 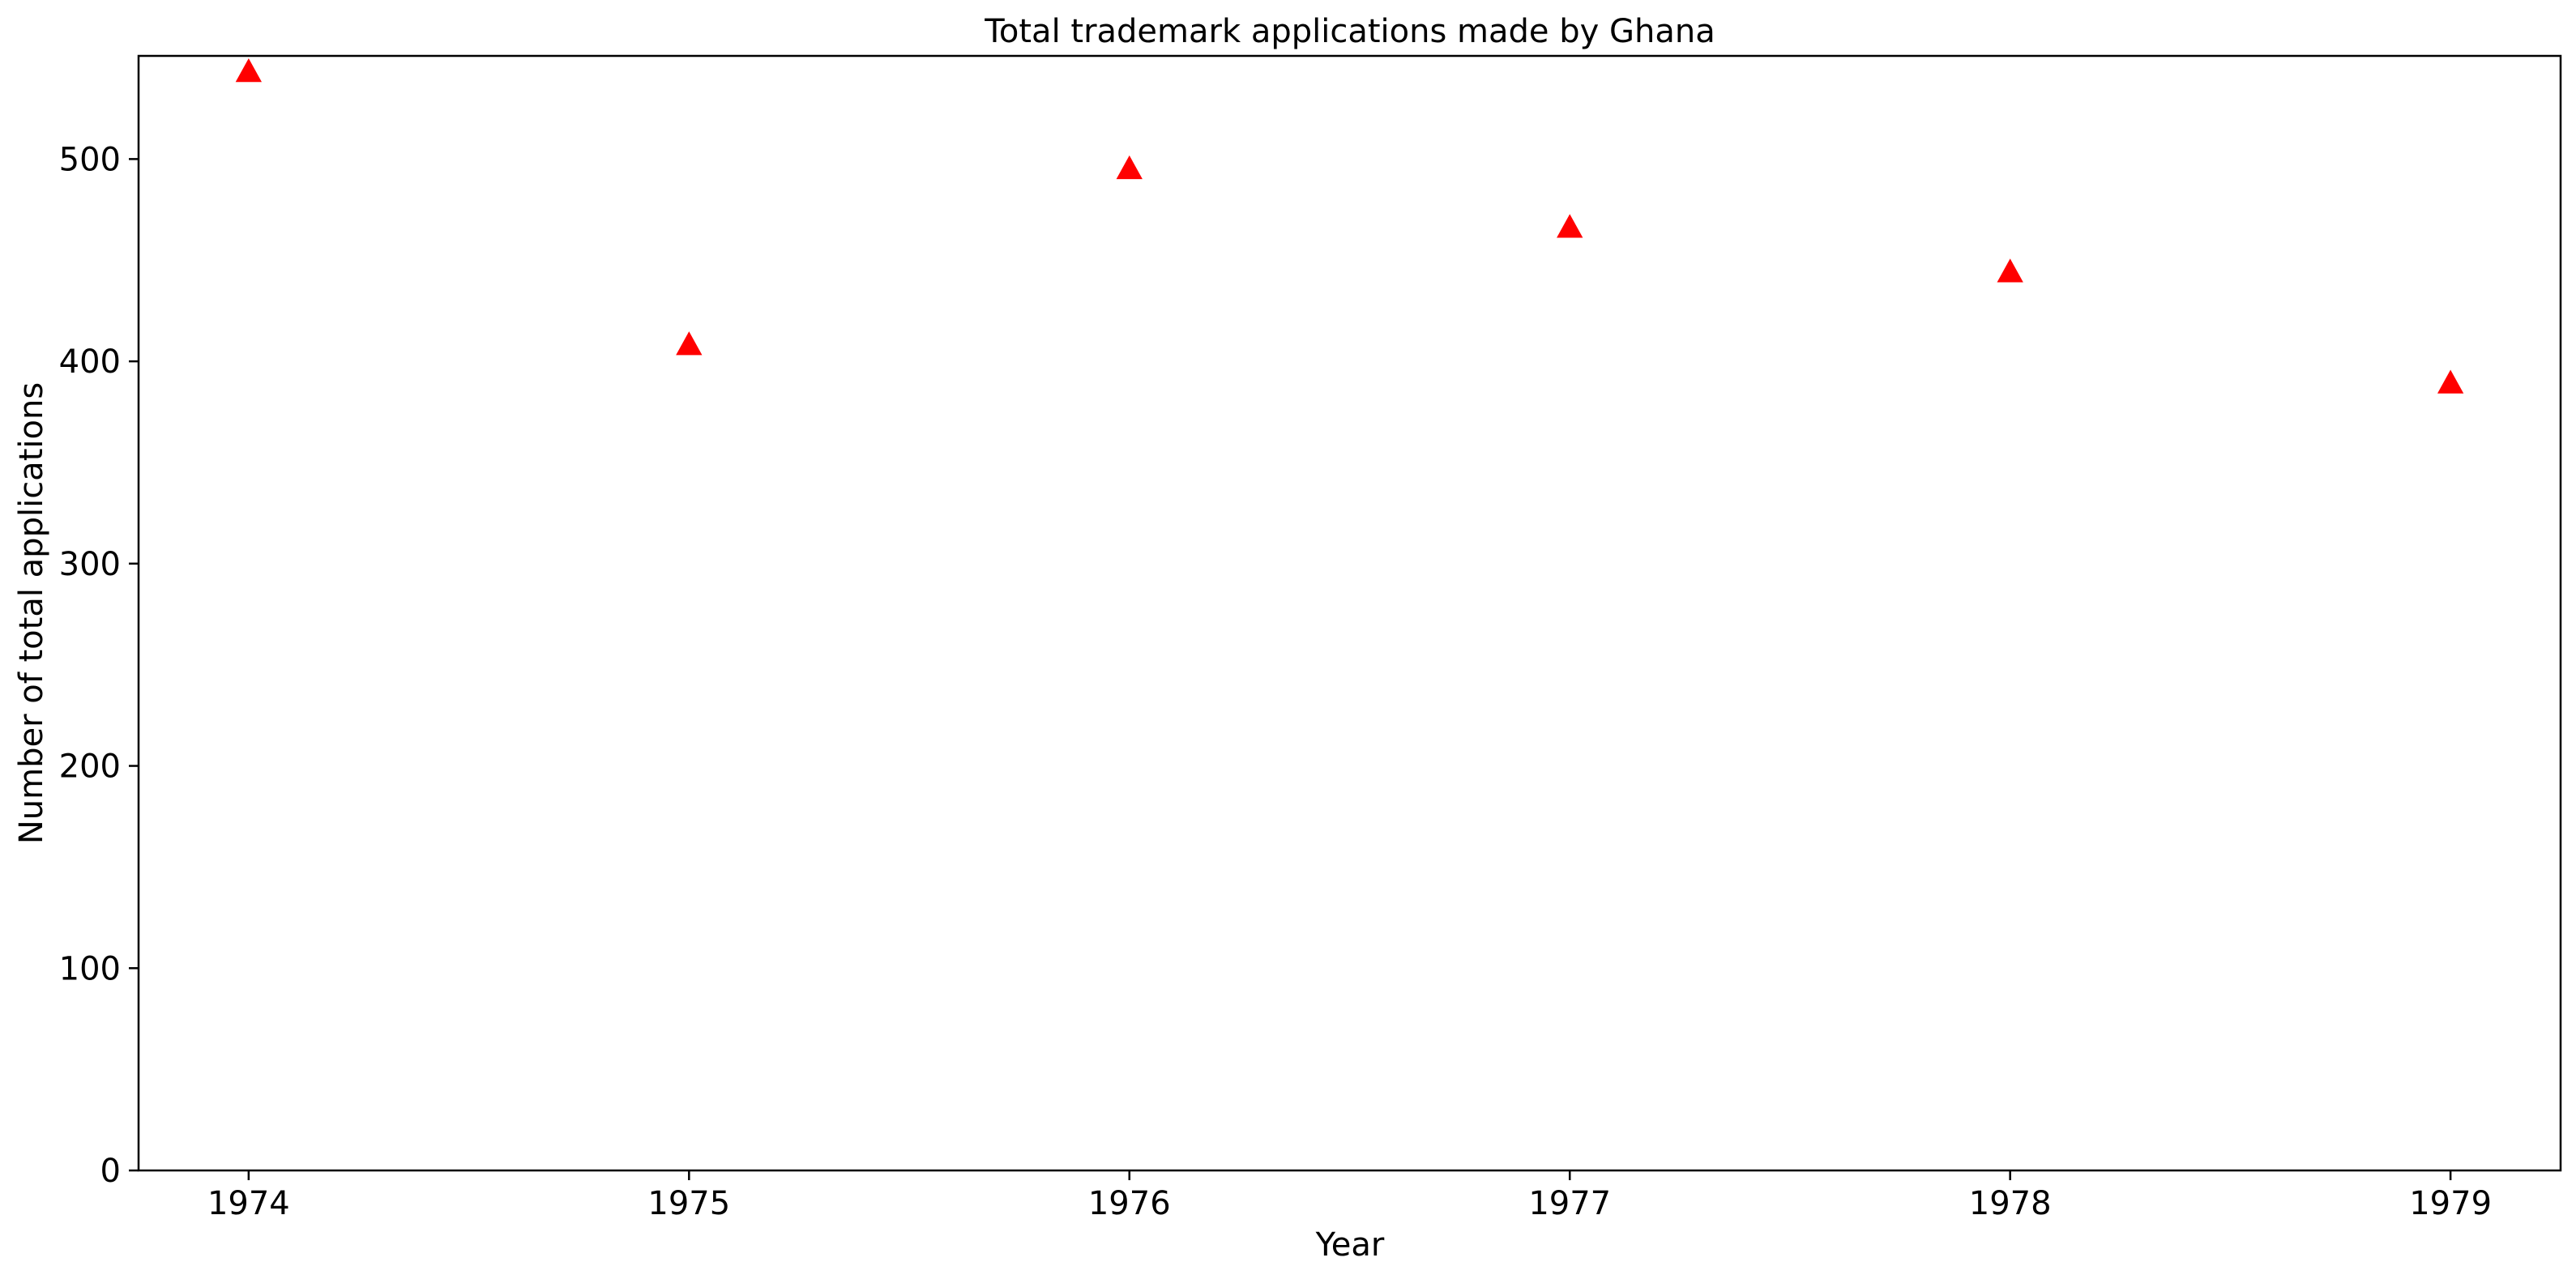 I want to click on x-tick-label: 1976, so click(x=1129, y=1203).